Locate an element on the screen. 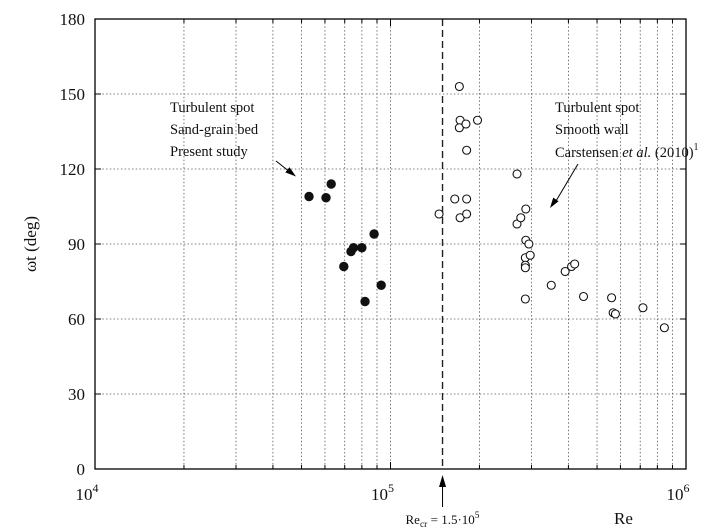 This screenshot has height=529, width=722. x-tick-label: 10⁶ is located at coordinates (678, 492).